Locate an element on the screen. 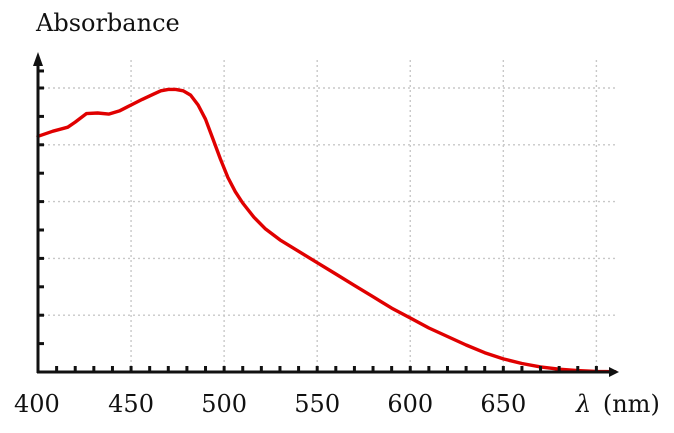  x-tick-label: 450 is located at coordinates (131, 404).